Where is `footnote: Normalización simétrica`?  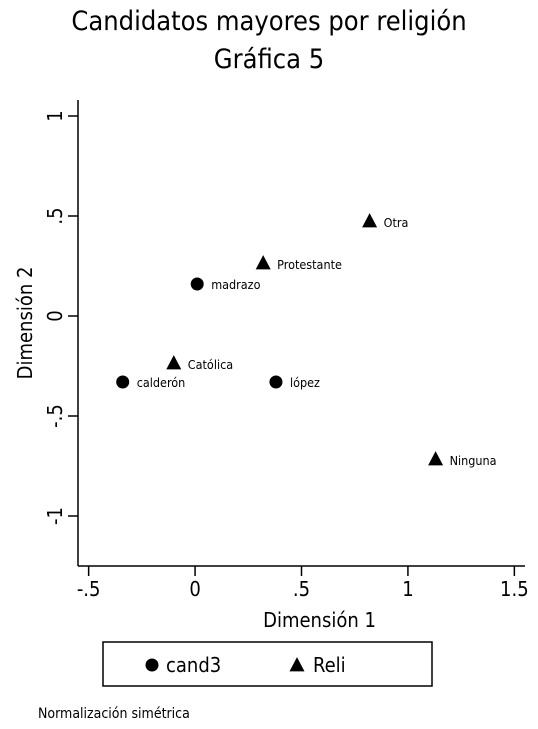
footnote: Normalización simétrica is located at coordinates (114, 714).